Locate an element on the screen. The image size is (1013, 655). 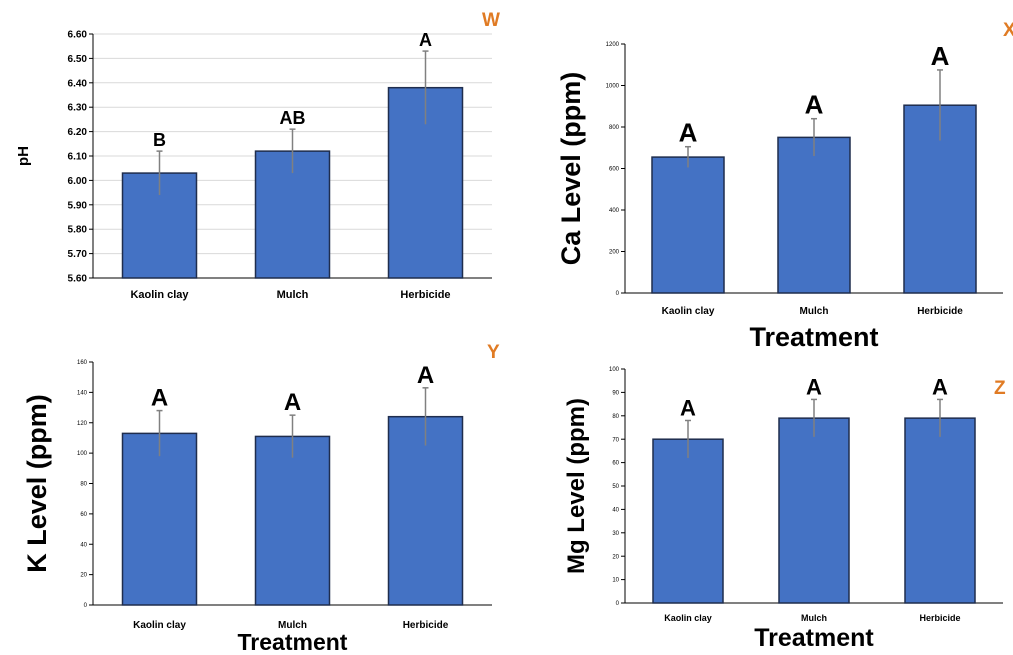
y-tick-label: 6.60 is located at coordinates (78, 35).